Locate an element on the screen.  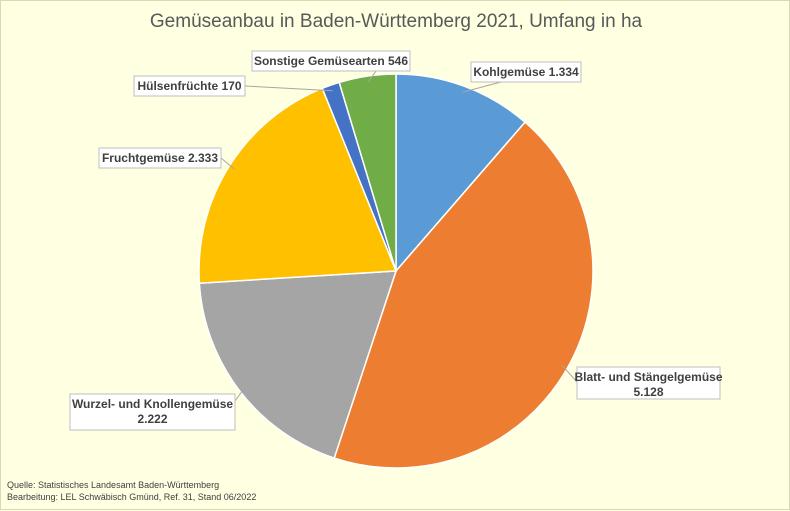
data-label: Fruchtgemüse 2.333 is located at coordinates (160, 158).